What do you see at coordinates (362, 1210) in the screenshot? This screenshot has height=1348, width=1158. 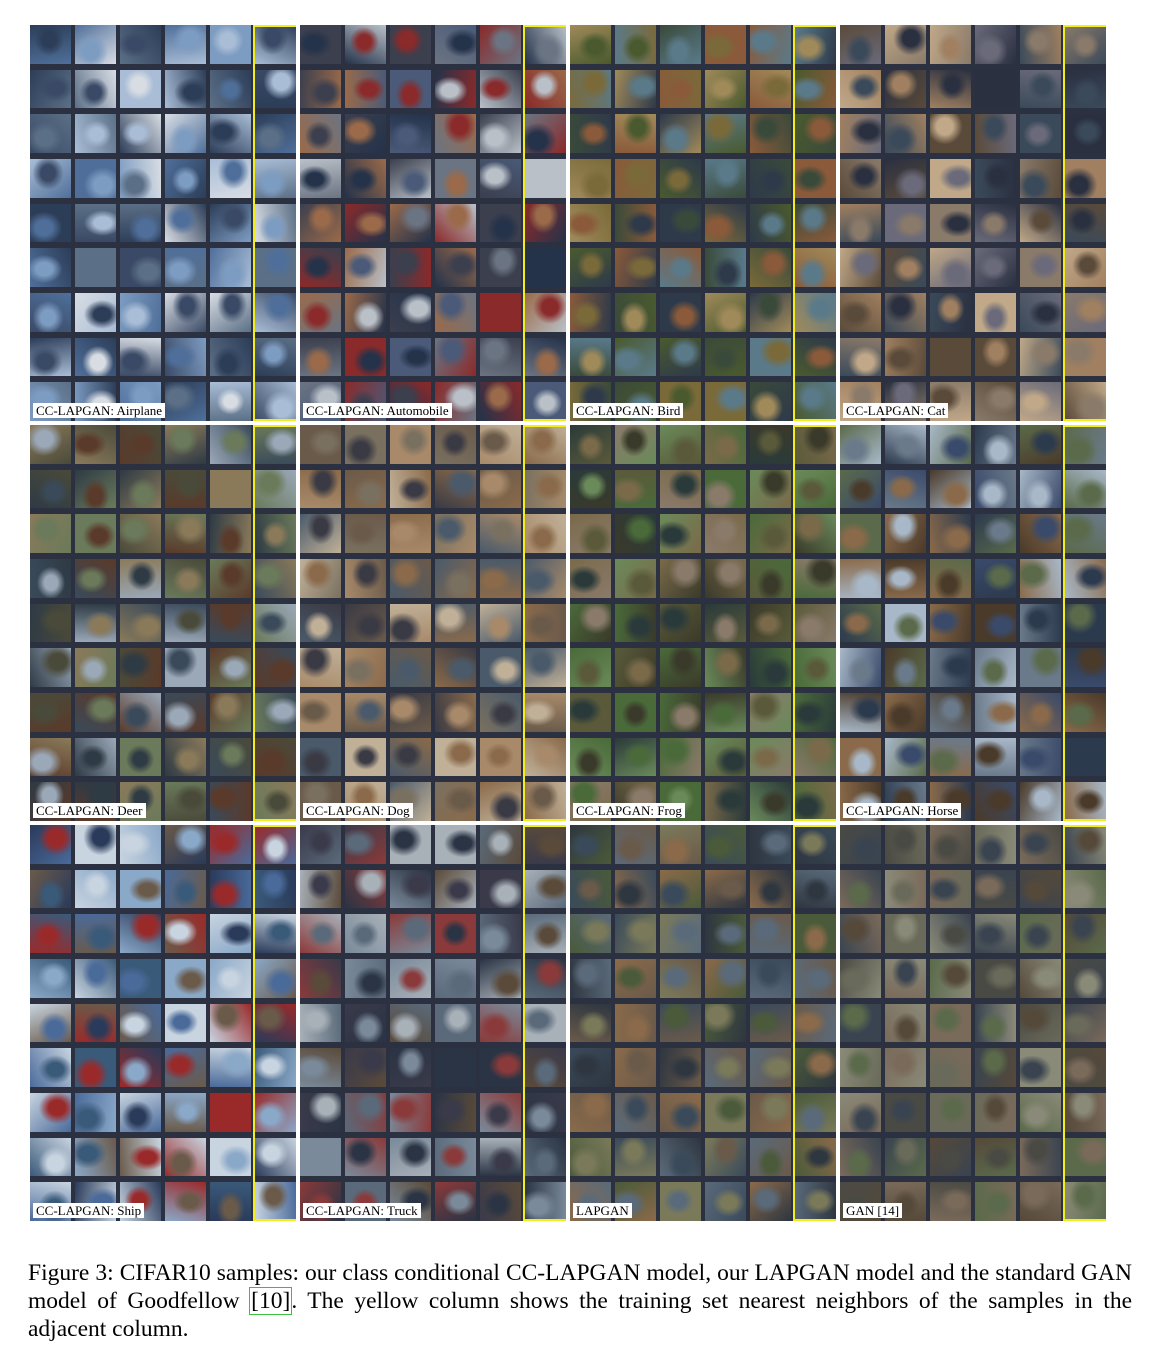 I see `panel-label: CC-LAPGAN: Truck` at bounding box center [362, 1210].